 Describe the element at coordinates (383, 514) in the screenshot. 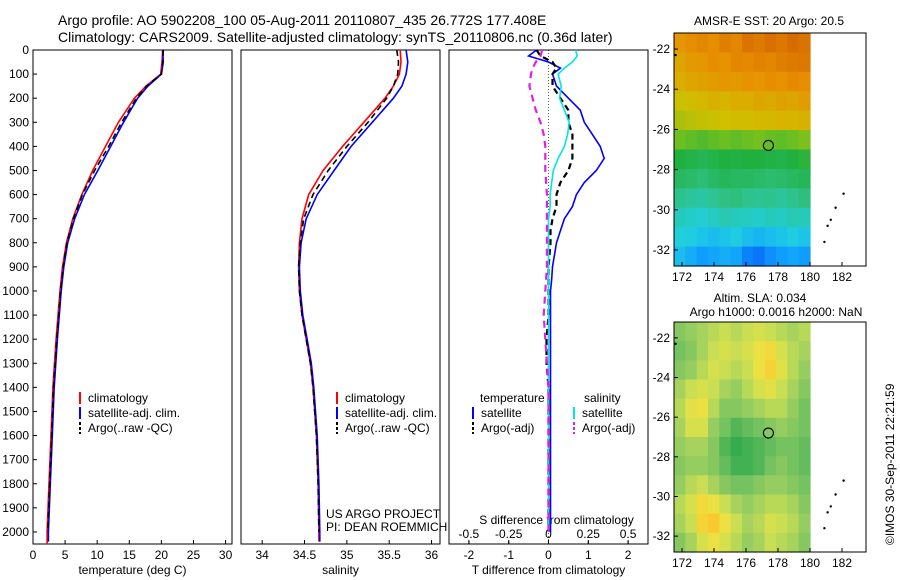

I see `project-credit: US ARGO PROJECT` at that location.